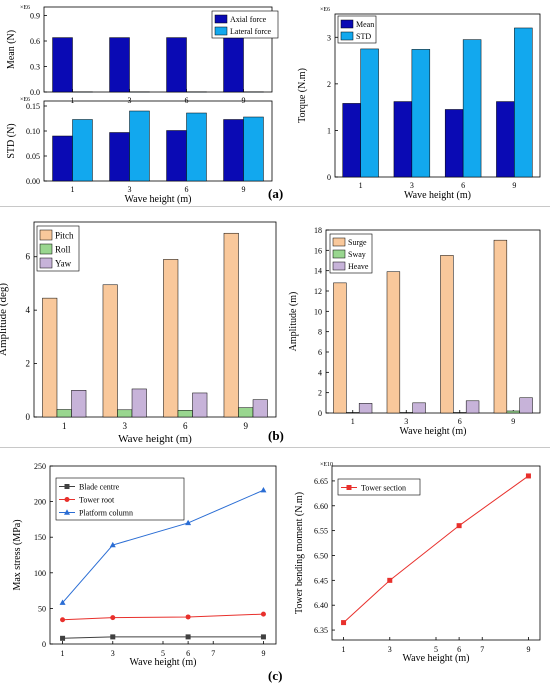 Image resolution: width=550 pixels, height=689 pixels. Describe the element at coordinates (321, 605) in the screenshot. I see `moment-ytick-label: 6.40` at that location.